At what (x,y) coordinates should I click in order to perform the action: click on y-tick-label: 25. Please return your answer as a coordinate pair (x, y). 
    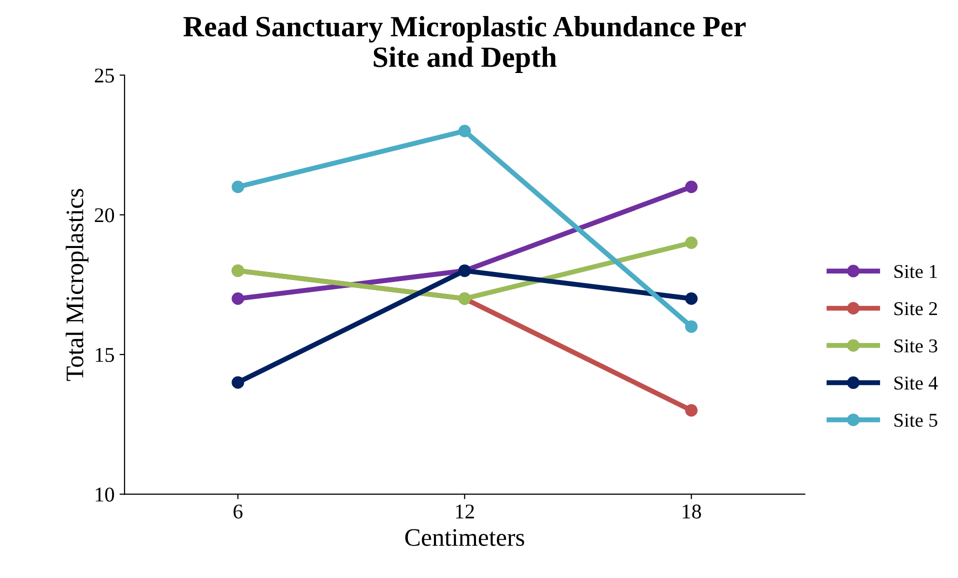
    Looking at the image, I should click on (104, 75).